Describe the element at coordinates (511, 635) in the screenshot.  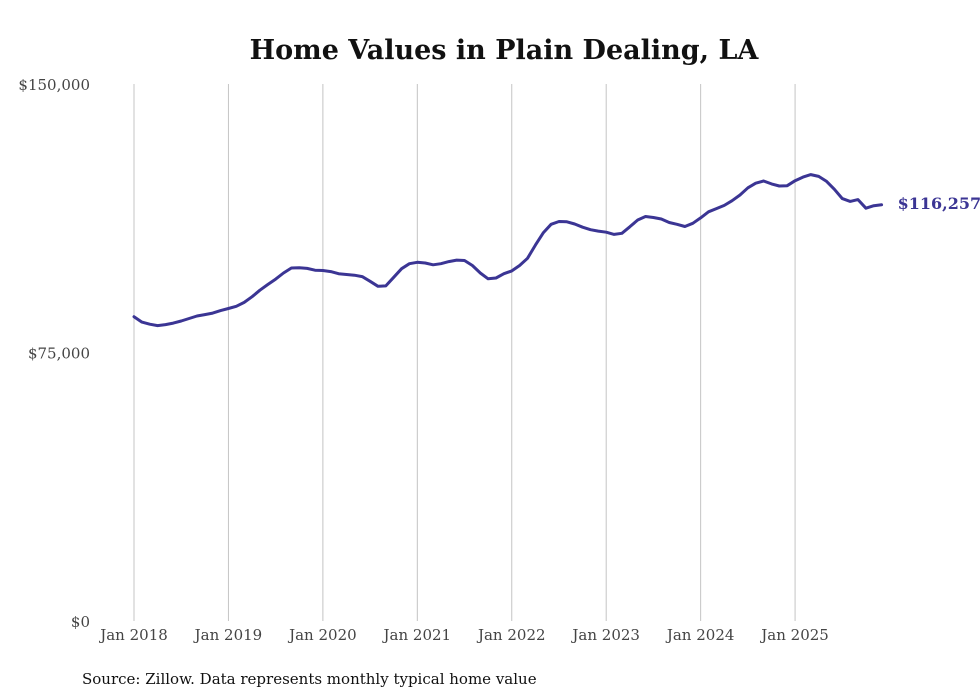
I see `x-tick-label: Jan 2022` at that location.